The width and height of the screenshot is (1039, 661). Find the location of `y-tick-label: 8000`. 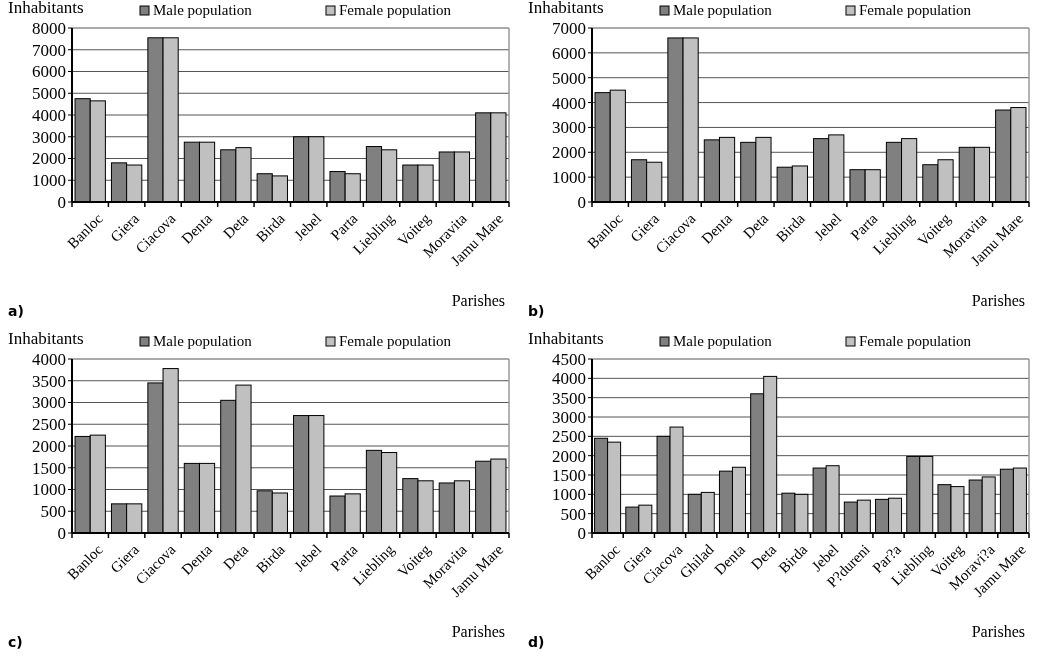

y-tick-label: 8000 is located at coordinates (49, 28).